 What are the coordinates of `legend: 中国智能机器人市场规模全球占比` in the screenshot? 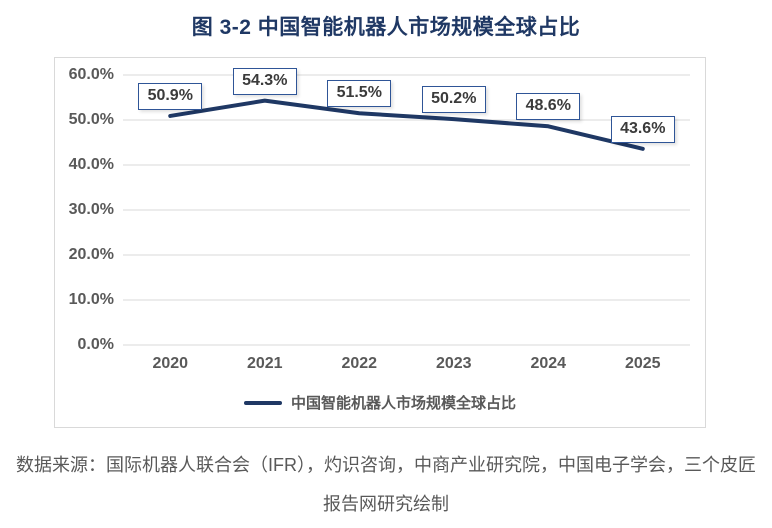 It's located at (380, 402).